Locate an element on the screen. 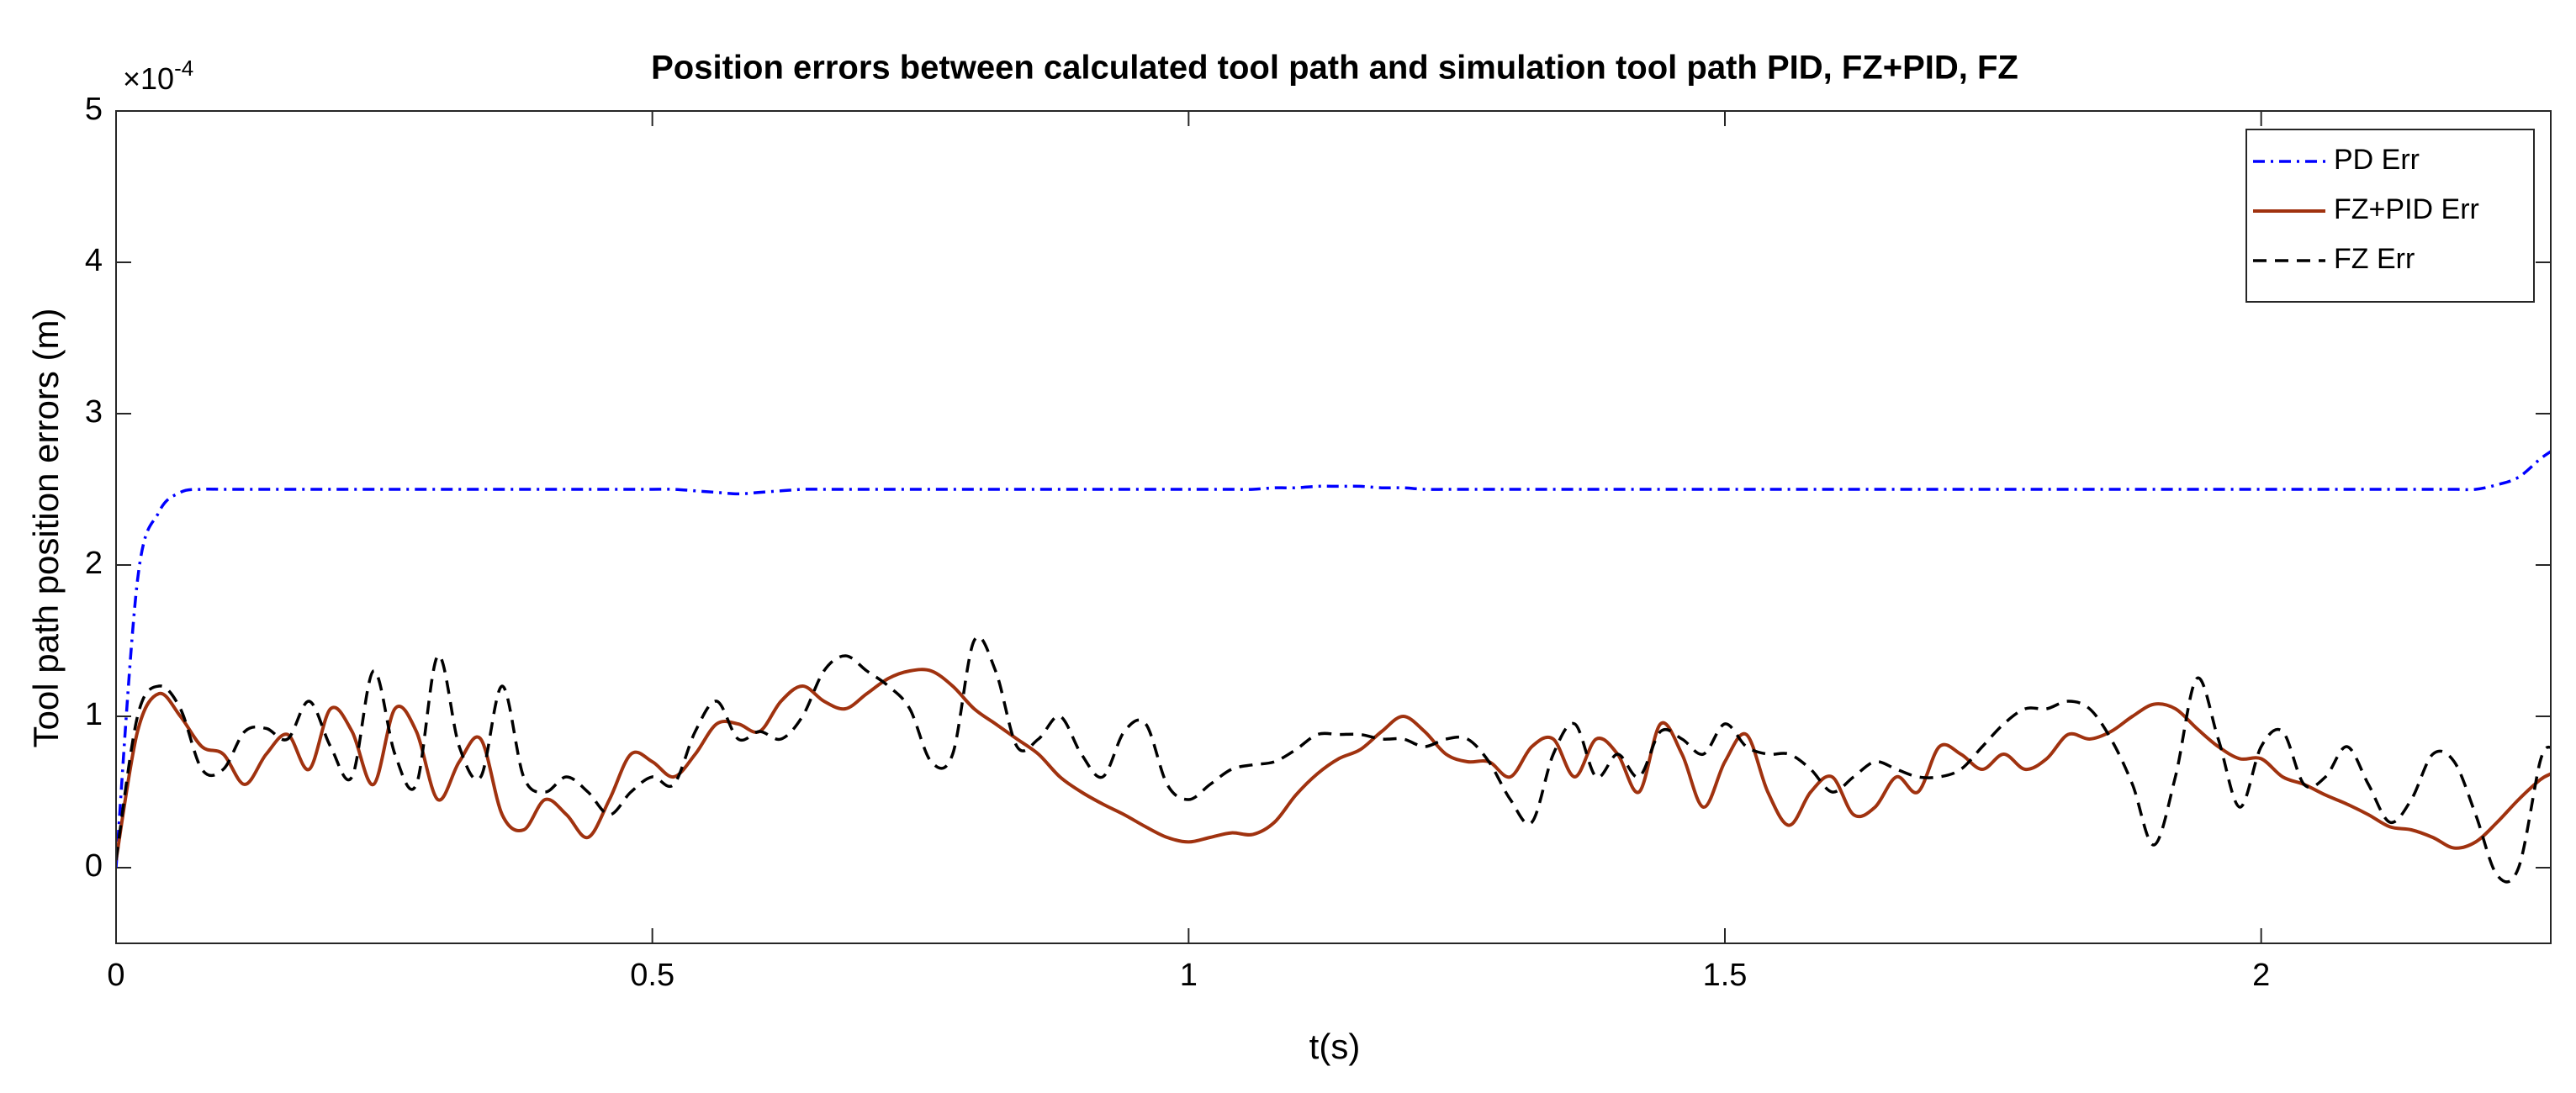 This screenshot has width=2576, height=1093. x-axis-label: t(s) is located at coordinates (1335, 1046).